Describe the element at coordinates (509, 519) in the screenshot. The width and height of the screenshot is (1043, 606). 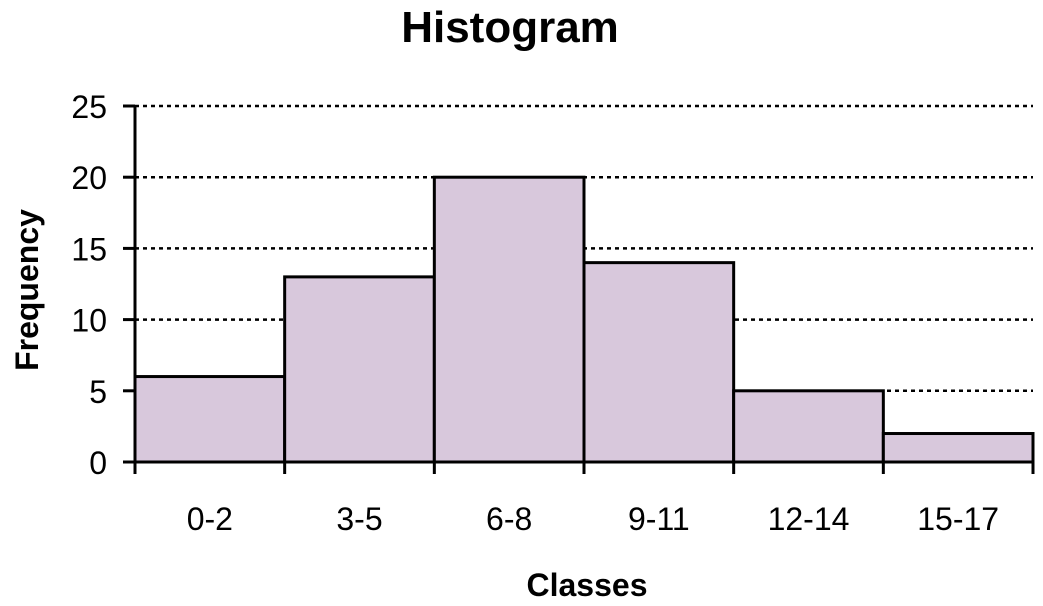
I see `x-tick-label: 6-8` at that location.